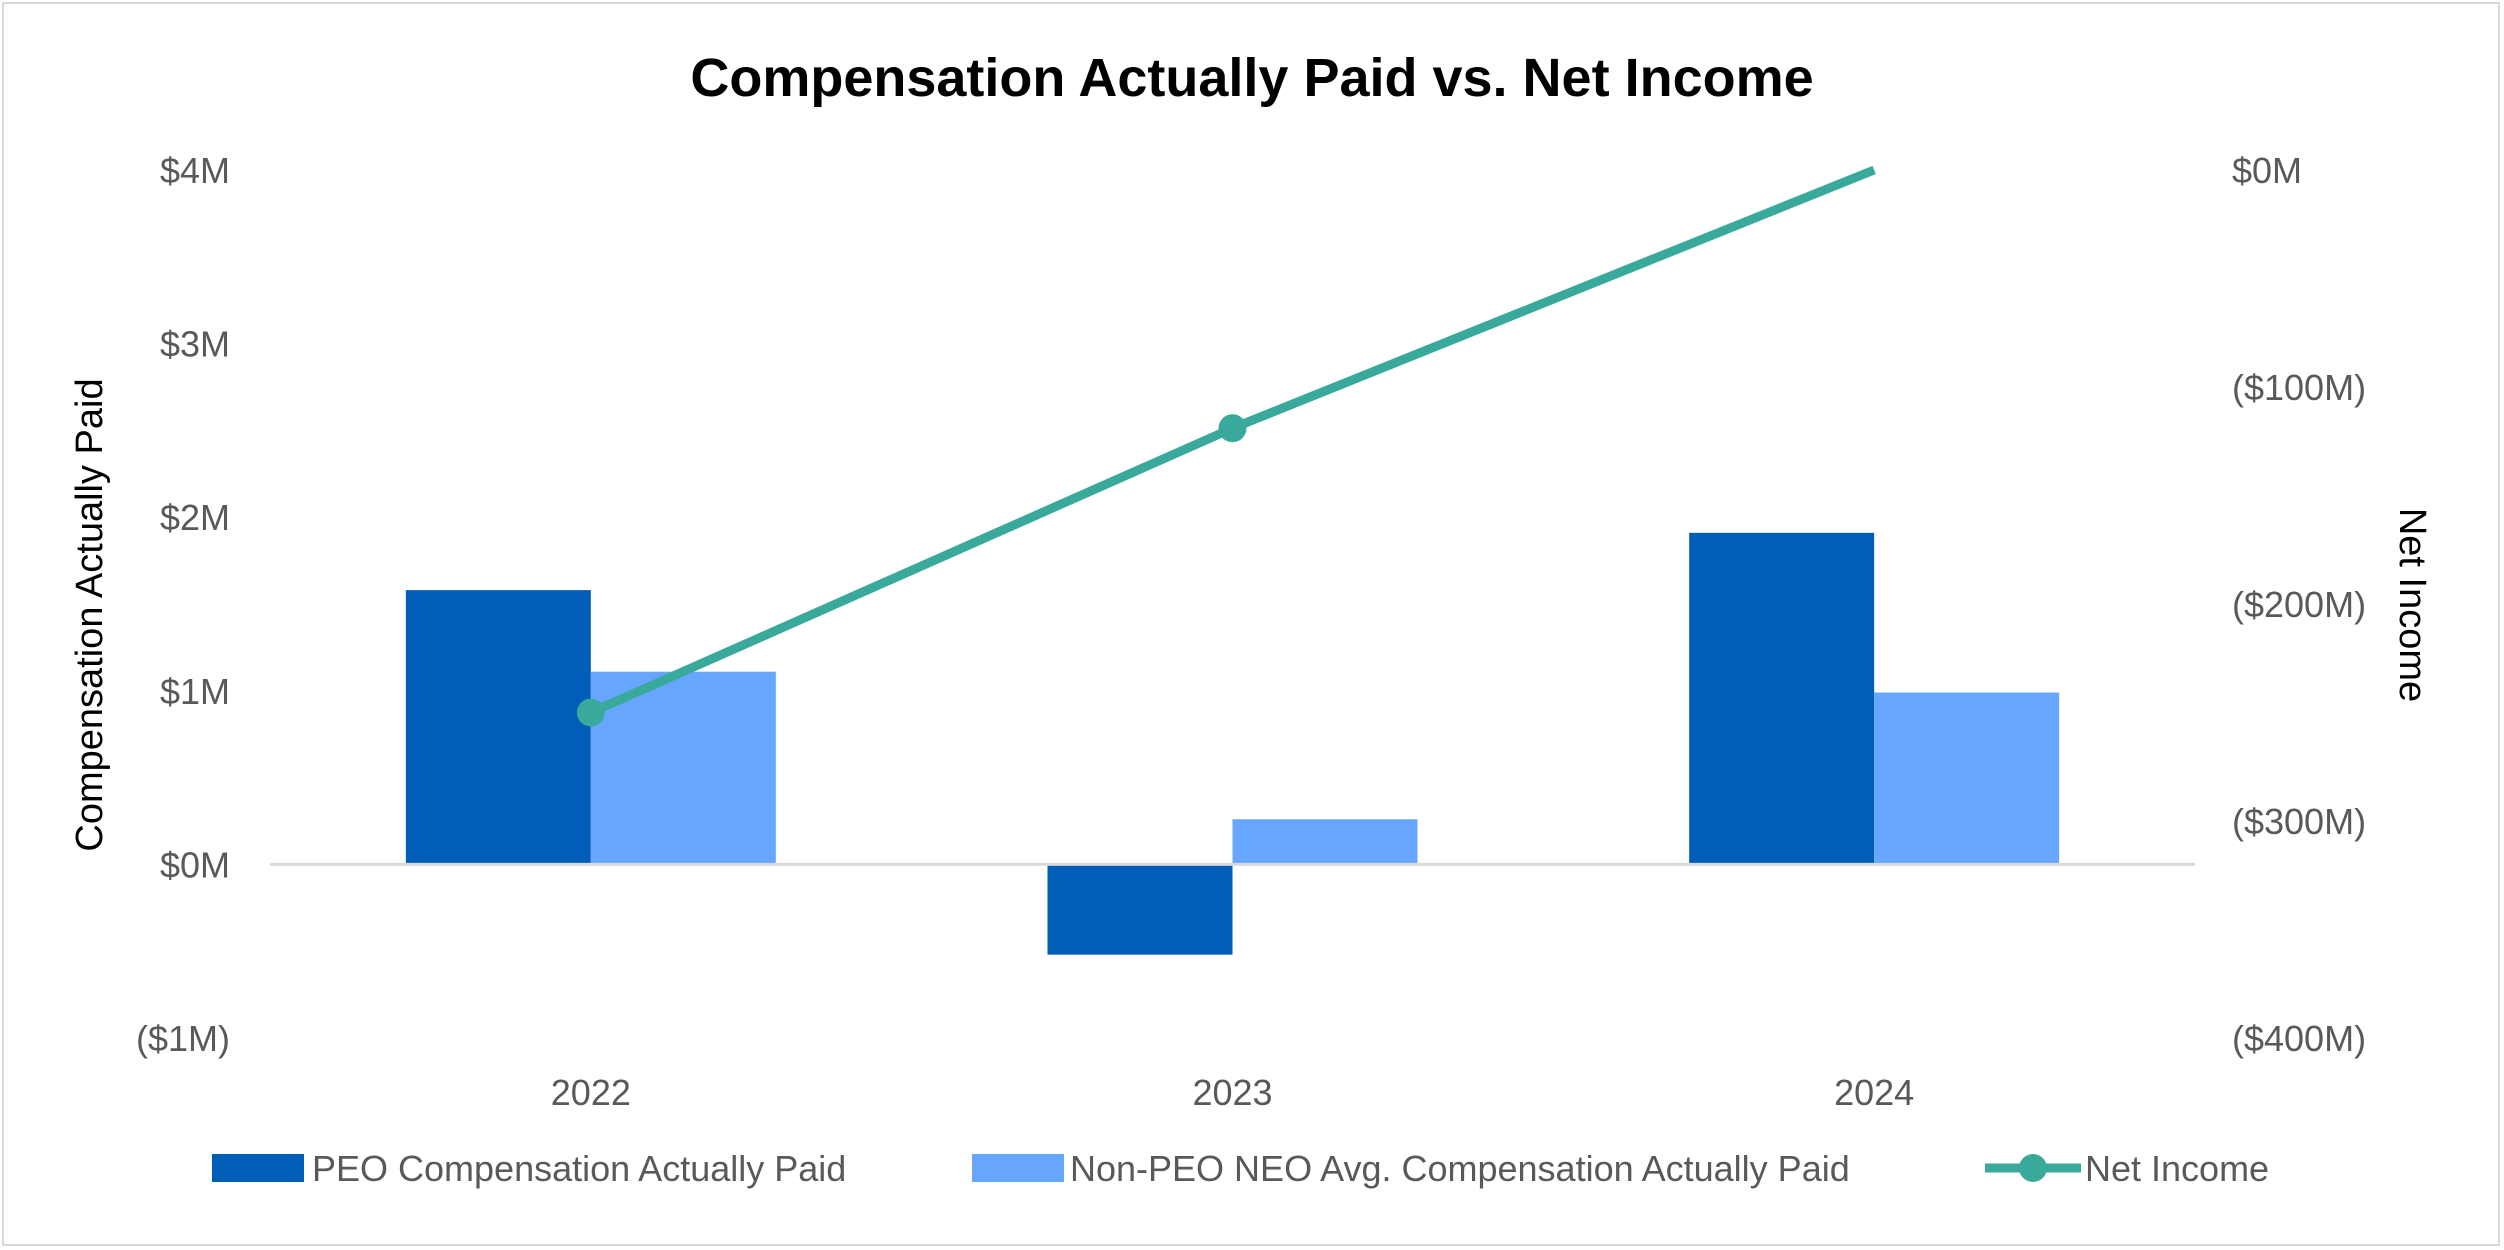 This screenshot has width=2504, height=1250. Describe the element at coordinates (2299, 387) in the screenshot. I see `right-tick-label: ($100M)` at that location.